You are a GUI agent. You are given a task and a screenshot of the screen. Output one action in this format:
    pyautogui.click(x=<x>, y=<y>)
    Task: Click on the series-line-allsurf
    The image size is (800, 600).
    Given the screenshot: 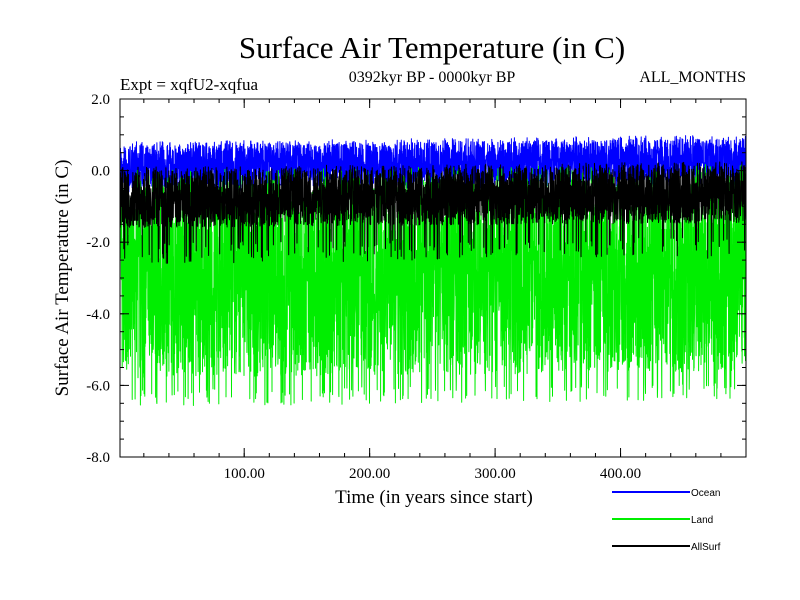 What is the action you would take?
    pyautogui.click(x=433, y=212)
    